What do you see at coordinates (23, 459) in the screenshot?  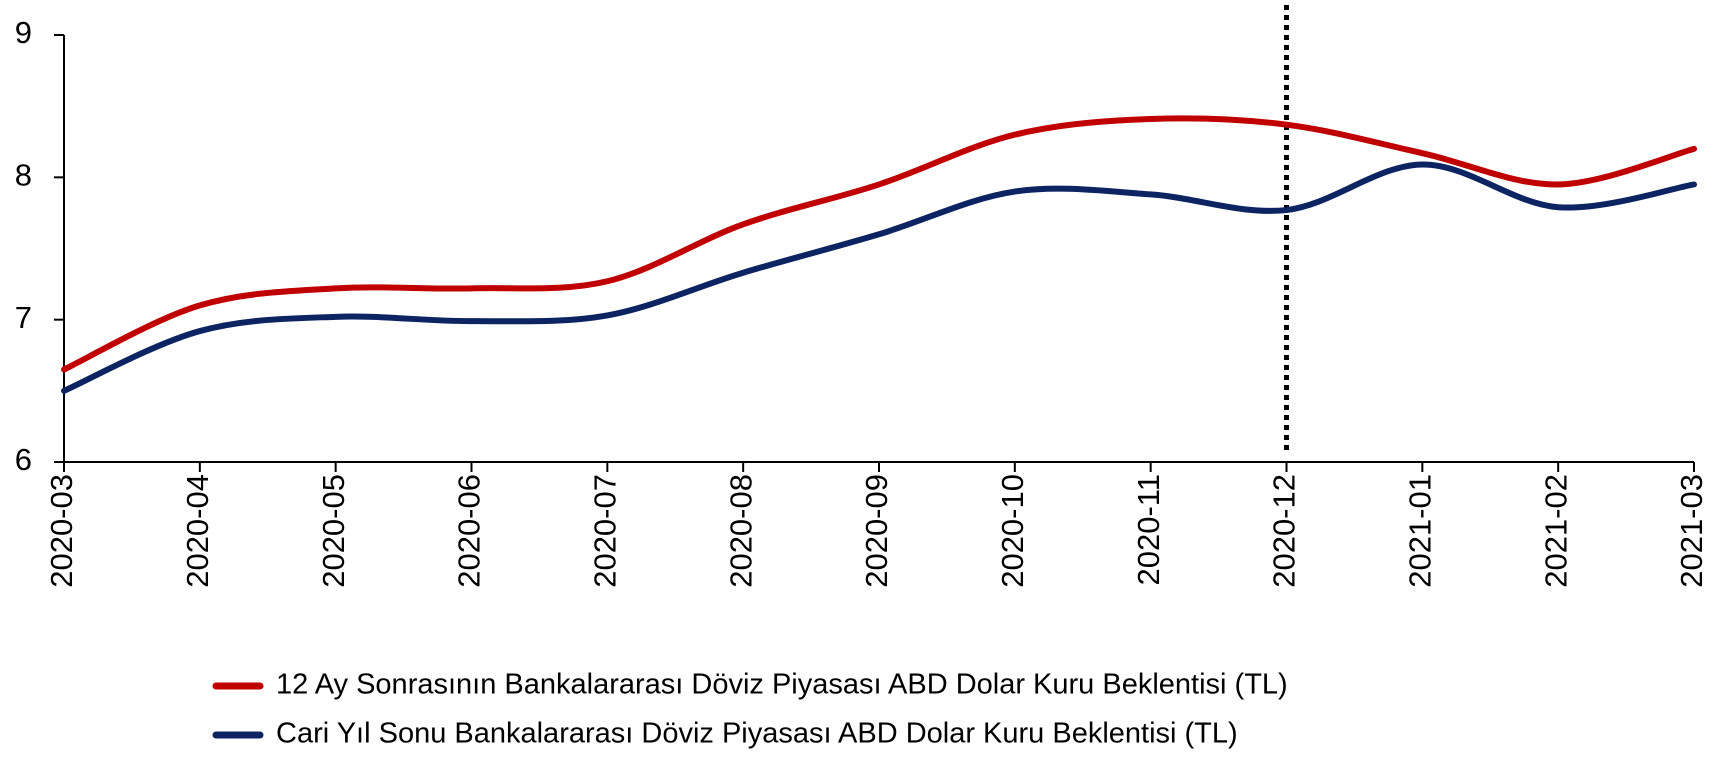 I see `y-tick-label: 6` at bounding box center [23, 459].